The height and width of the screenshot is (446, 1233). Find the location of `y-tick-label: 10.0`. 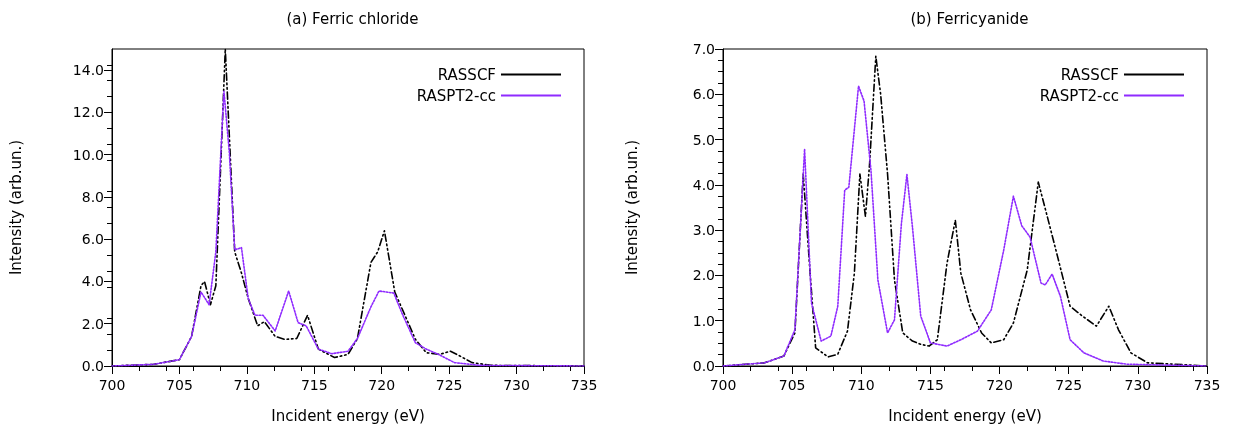

y-tick-label: 10.0 is located at coordinates (88, 154).